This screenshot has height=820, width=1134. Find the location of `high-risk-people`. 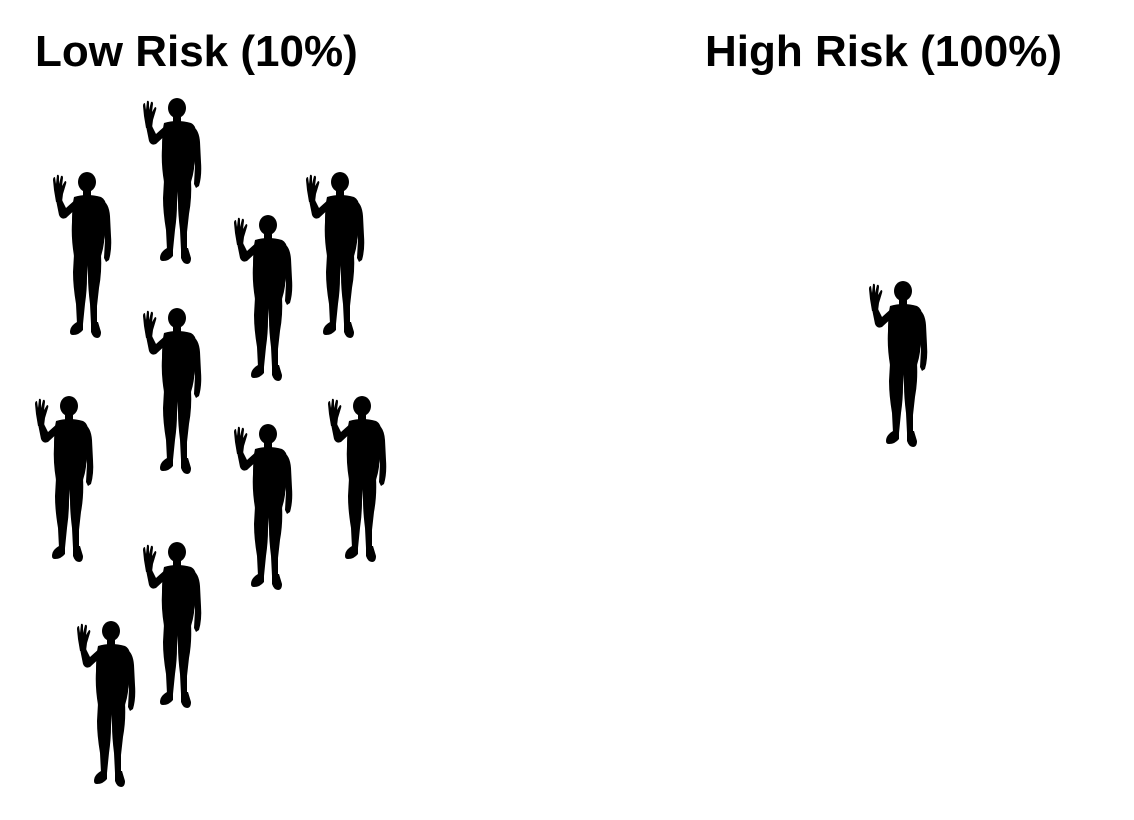

high-risk-people is located at coordinates (898, 364).